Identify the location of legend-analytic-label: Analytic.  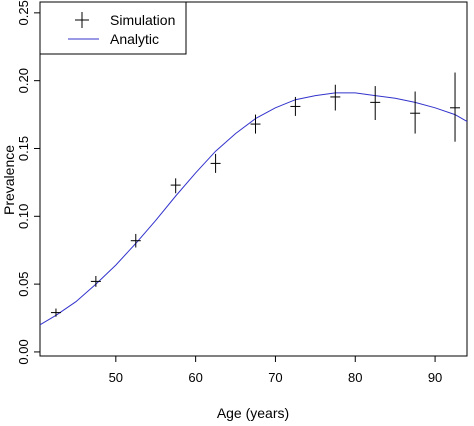
(134, 39).